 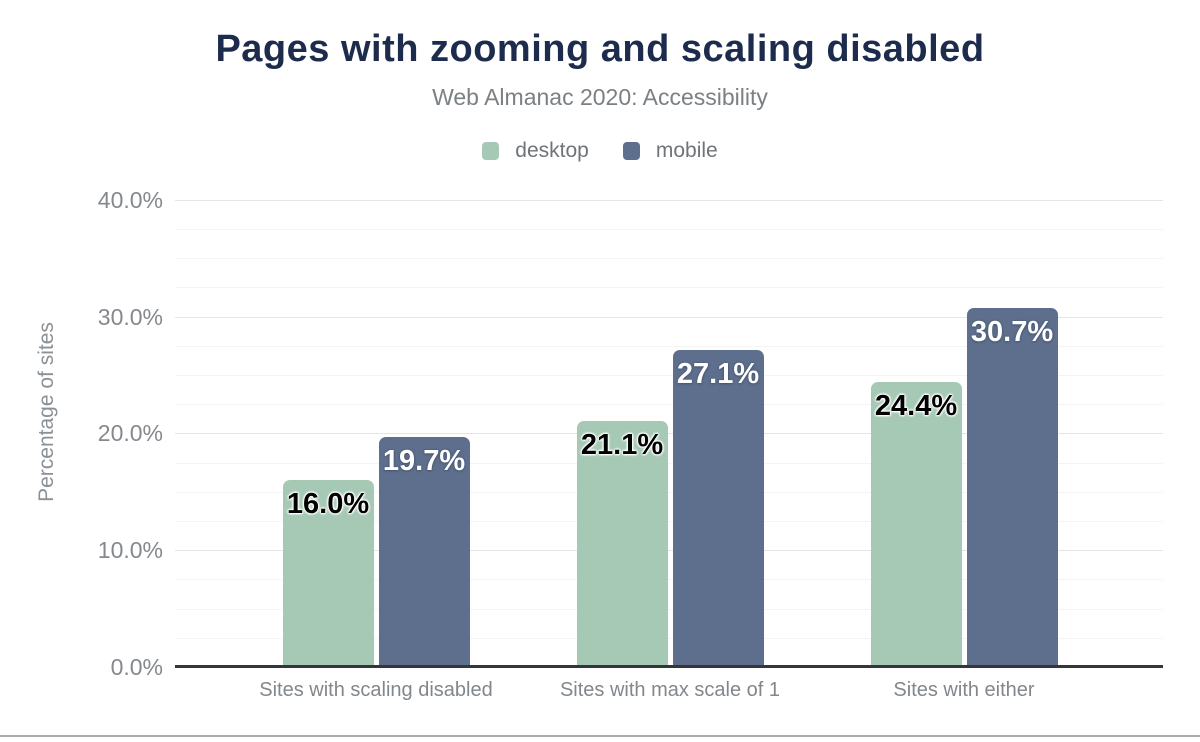 What do you see at coordinates (686, 150) in the screenshot?
I see `legend-label-mobile: mobile` at bounding box center [686, 150].